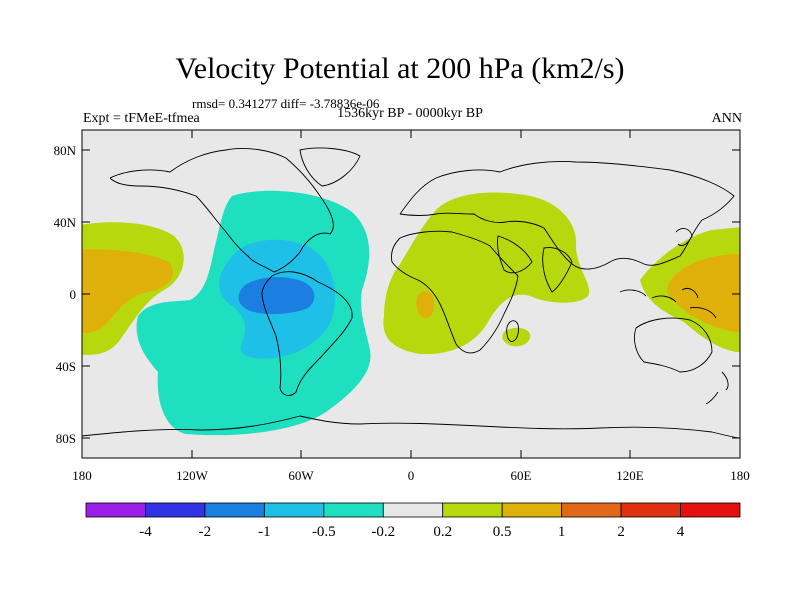 This screenshot has height=600, width=800. I want to click on lon-label-120e: 120E, so click(630, 475).